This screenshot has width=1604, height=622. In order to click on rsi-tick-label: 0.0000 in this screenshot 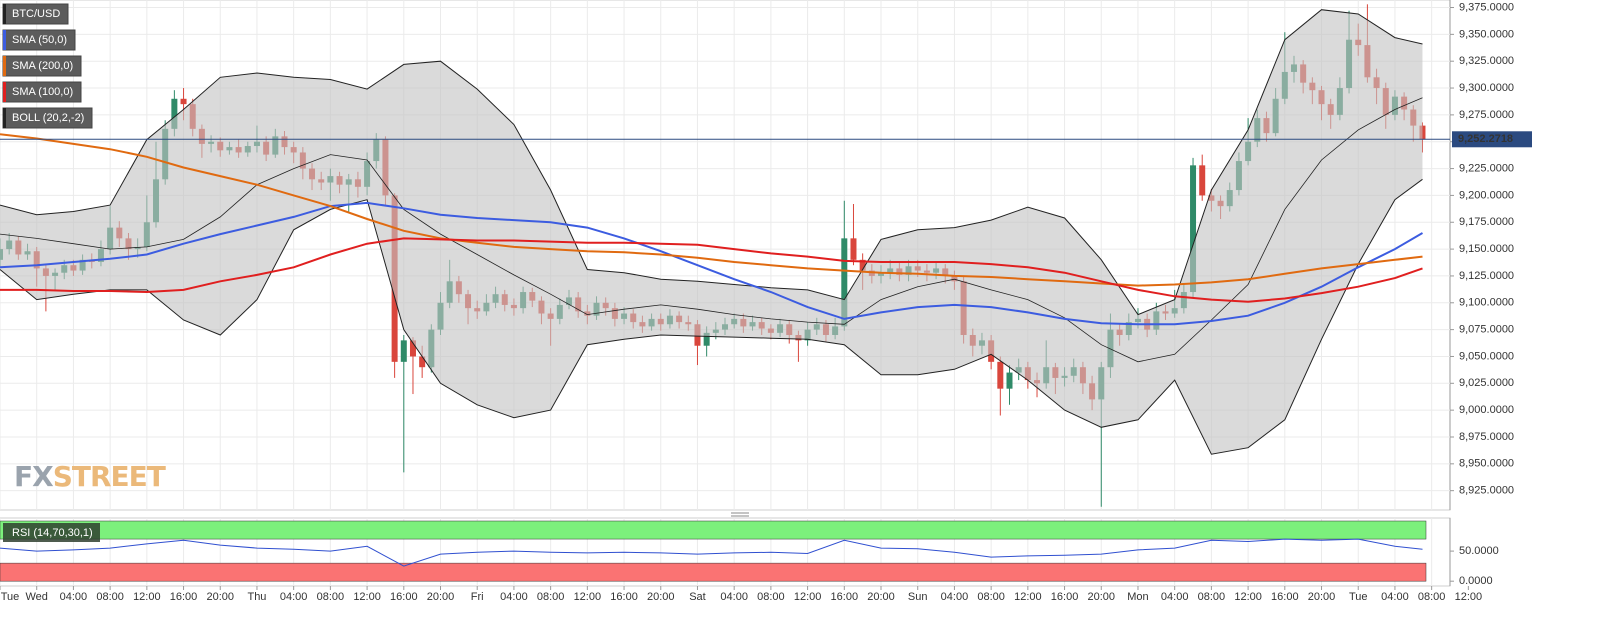, I will do `click(1476, 581)`.